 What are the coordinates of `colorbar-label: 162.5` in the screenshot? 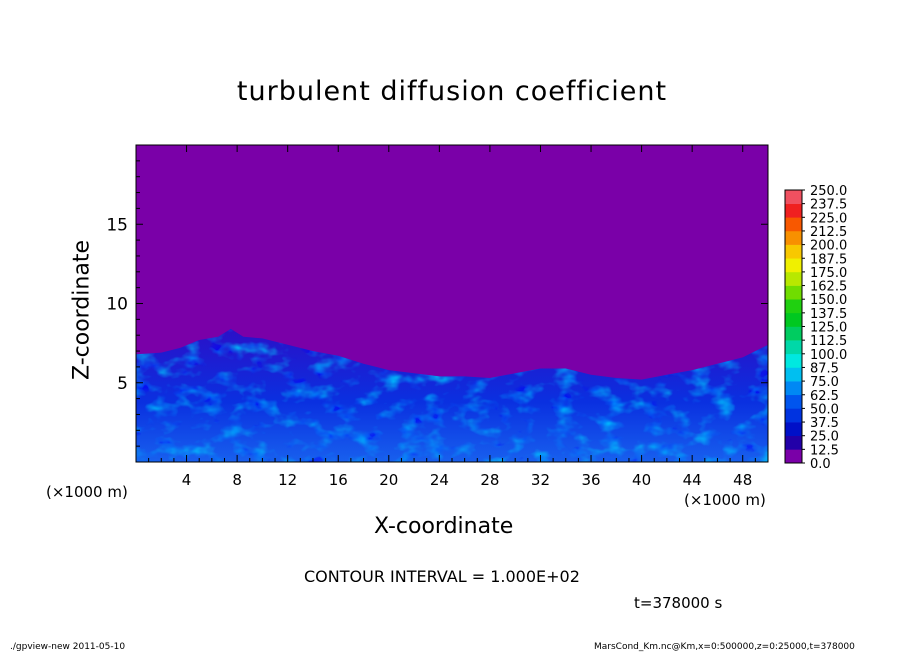 It's located at (828, 287).